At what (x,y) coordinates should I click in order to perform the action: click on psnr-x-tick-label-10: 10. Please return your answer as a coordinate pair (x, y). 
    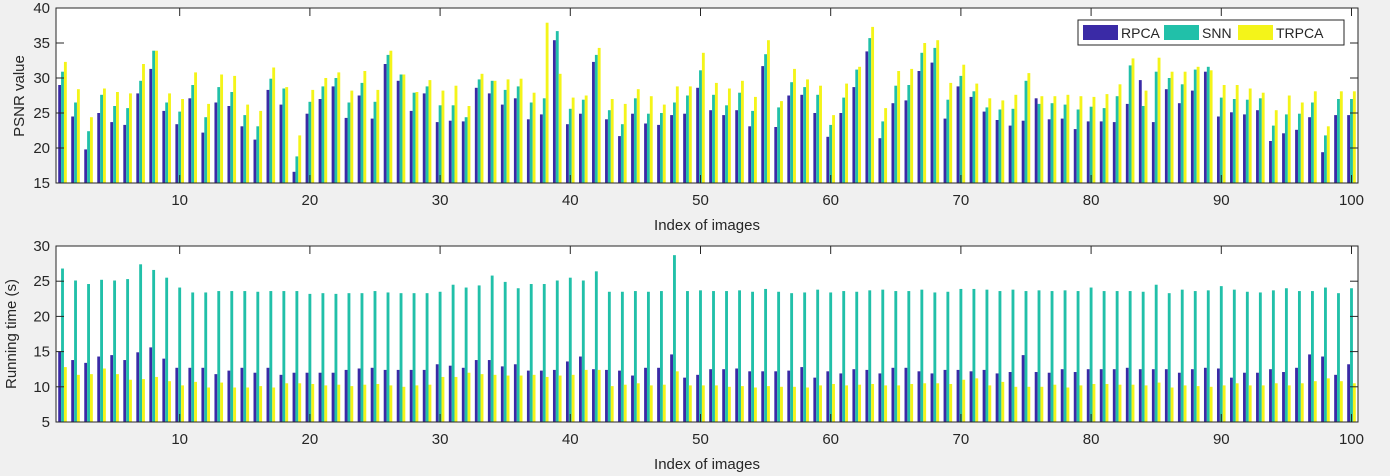
    Looking at the image, I should click on (179, 200).